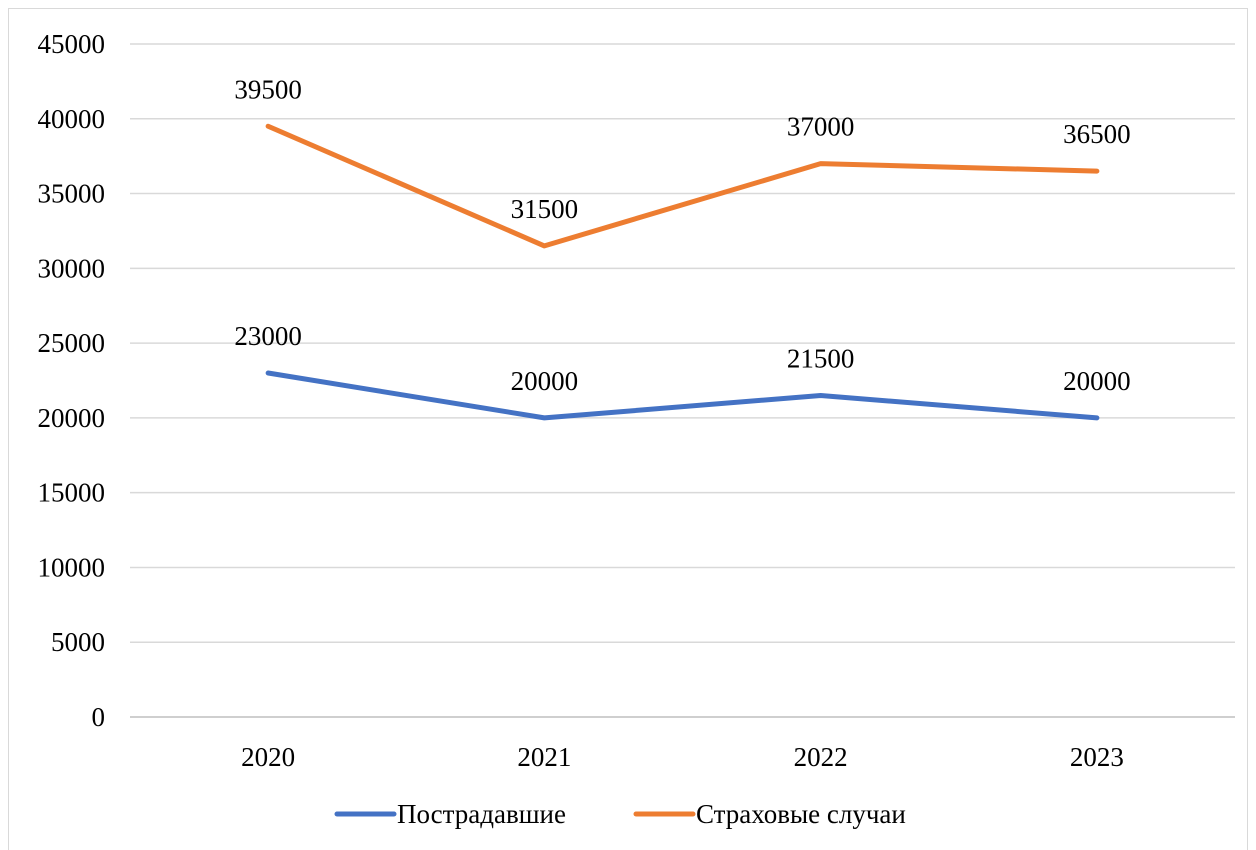 This screenshot has height=850, width=1256. Describe the element at coordinates (72, 194) in the screenshot. I see `y-tick-label: 35000` at that location.